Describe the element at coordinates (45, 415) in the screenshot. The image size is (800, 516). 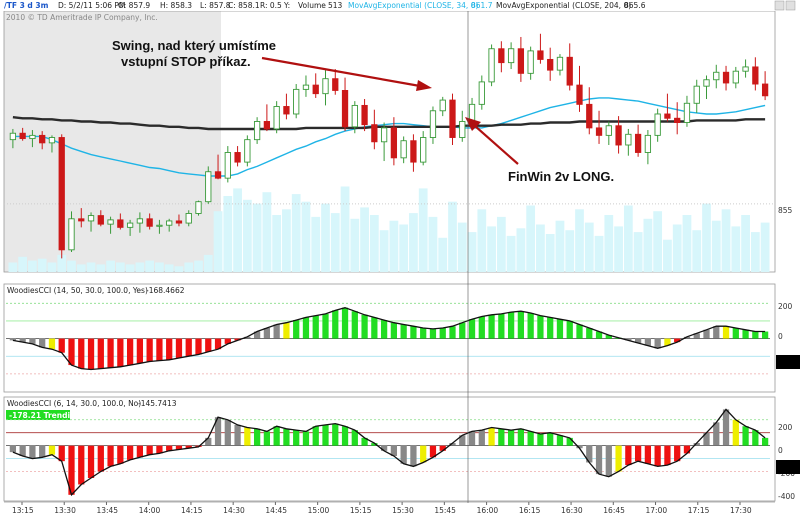
I see `trending-badge-label: -178.21 Trending` at that location.